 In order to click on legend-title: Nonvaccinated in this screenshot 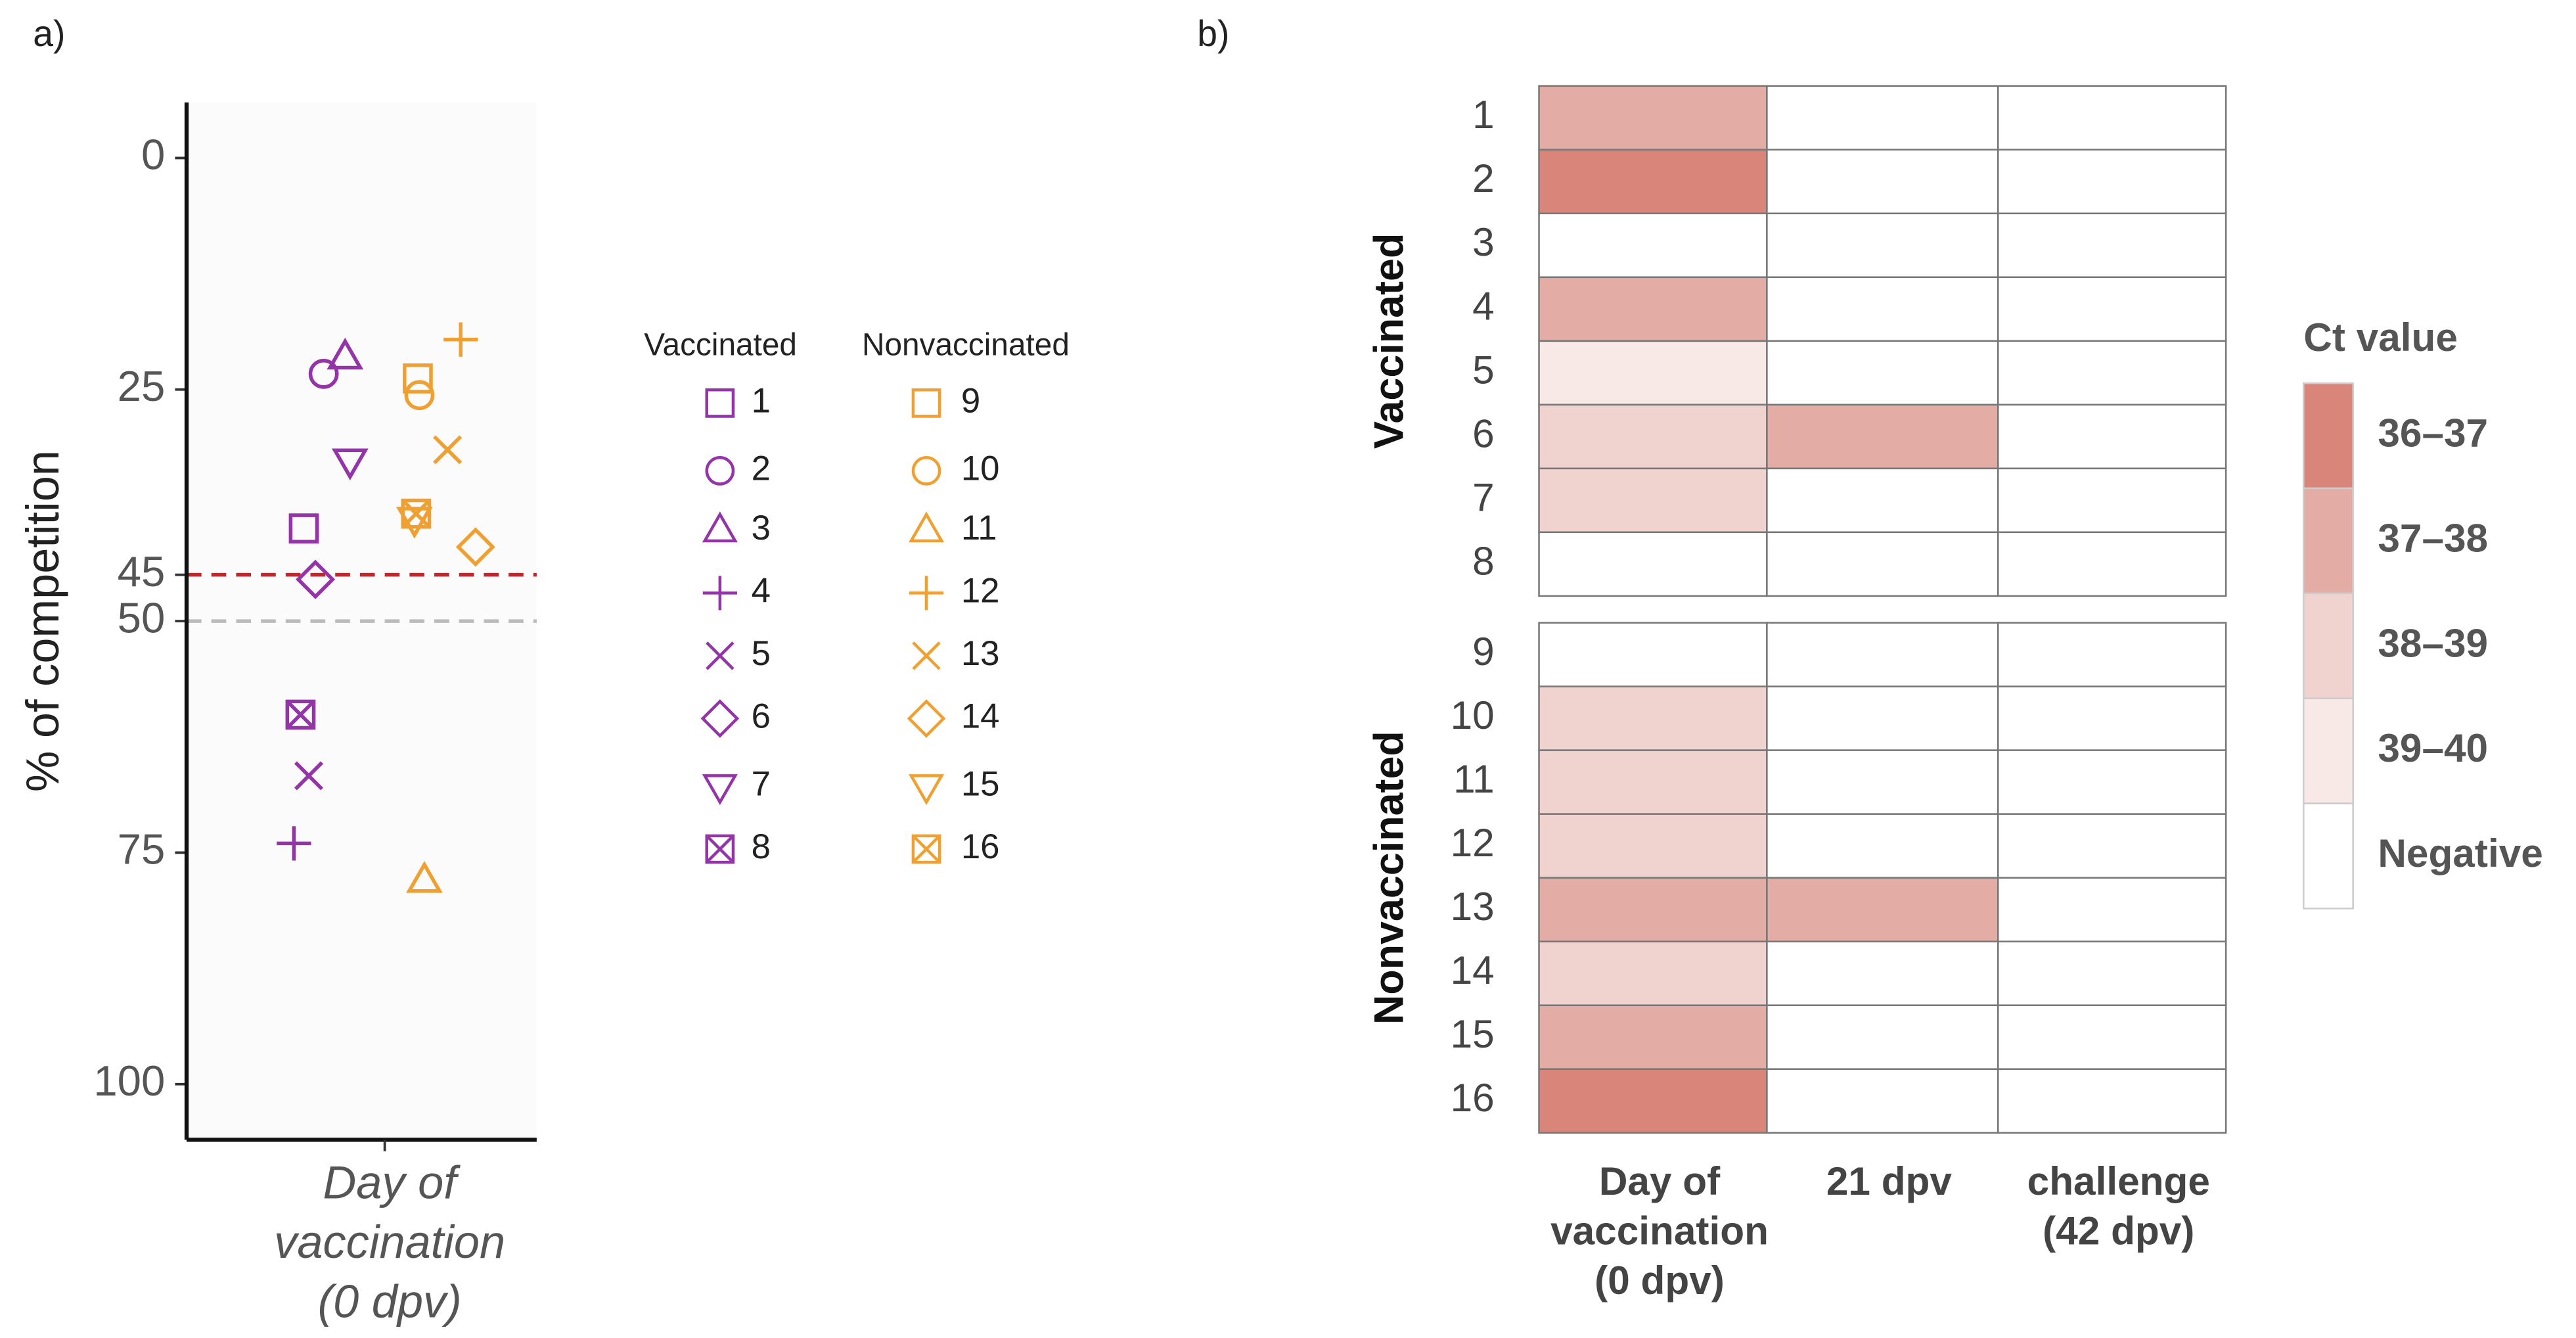, I will do `click(966, 344)`.